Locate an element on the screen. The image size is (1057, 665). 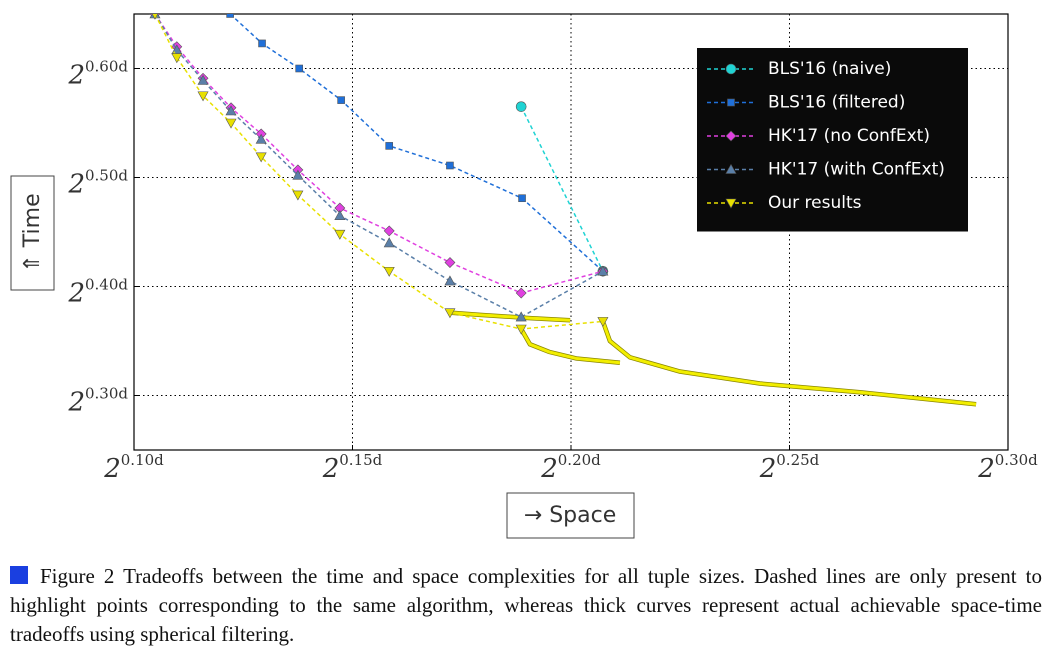
tick-label: 20.60d is located at coordinates (97, 74).